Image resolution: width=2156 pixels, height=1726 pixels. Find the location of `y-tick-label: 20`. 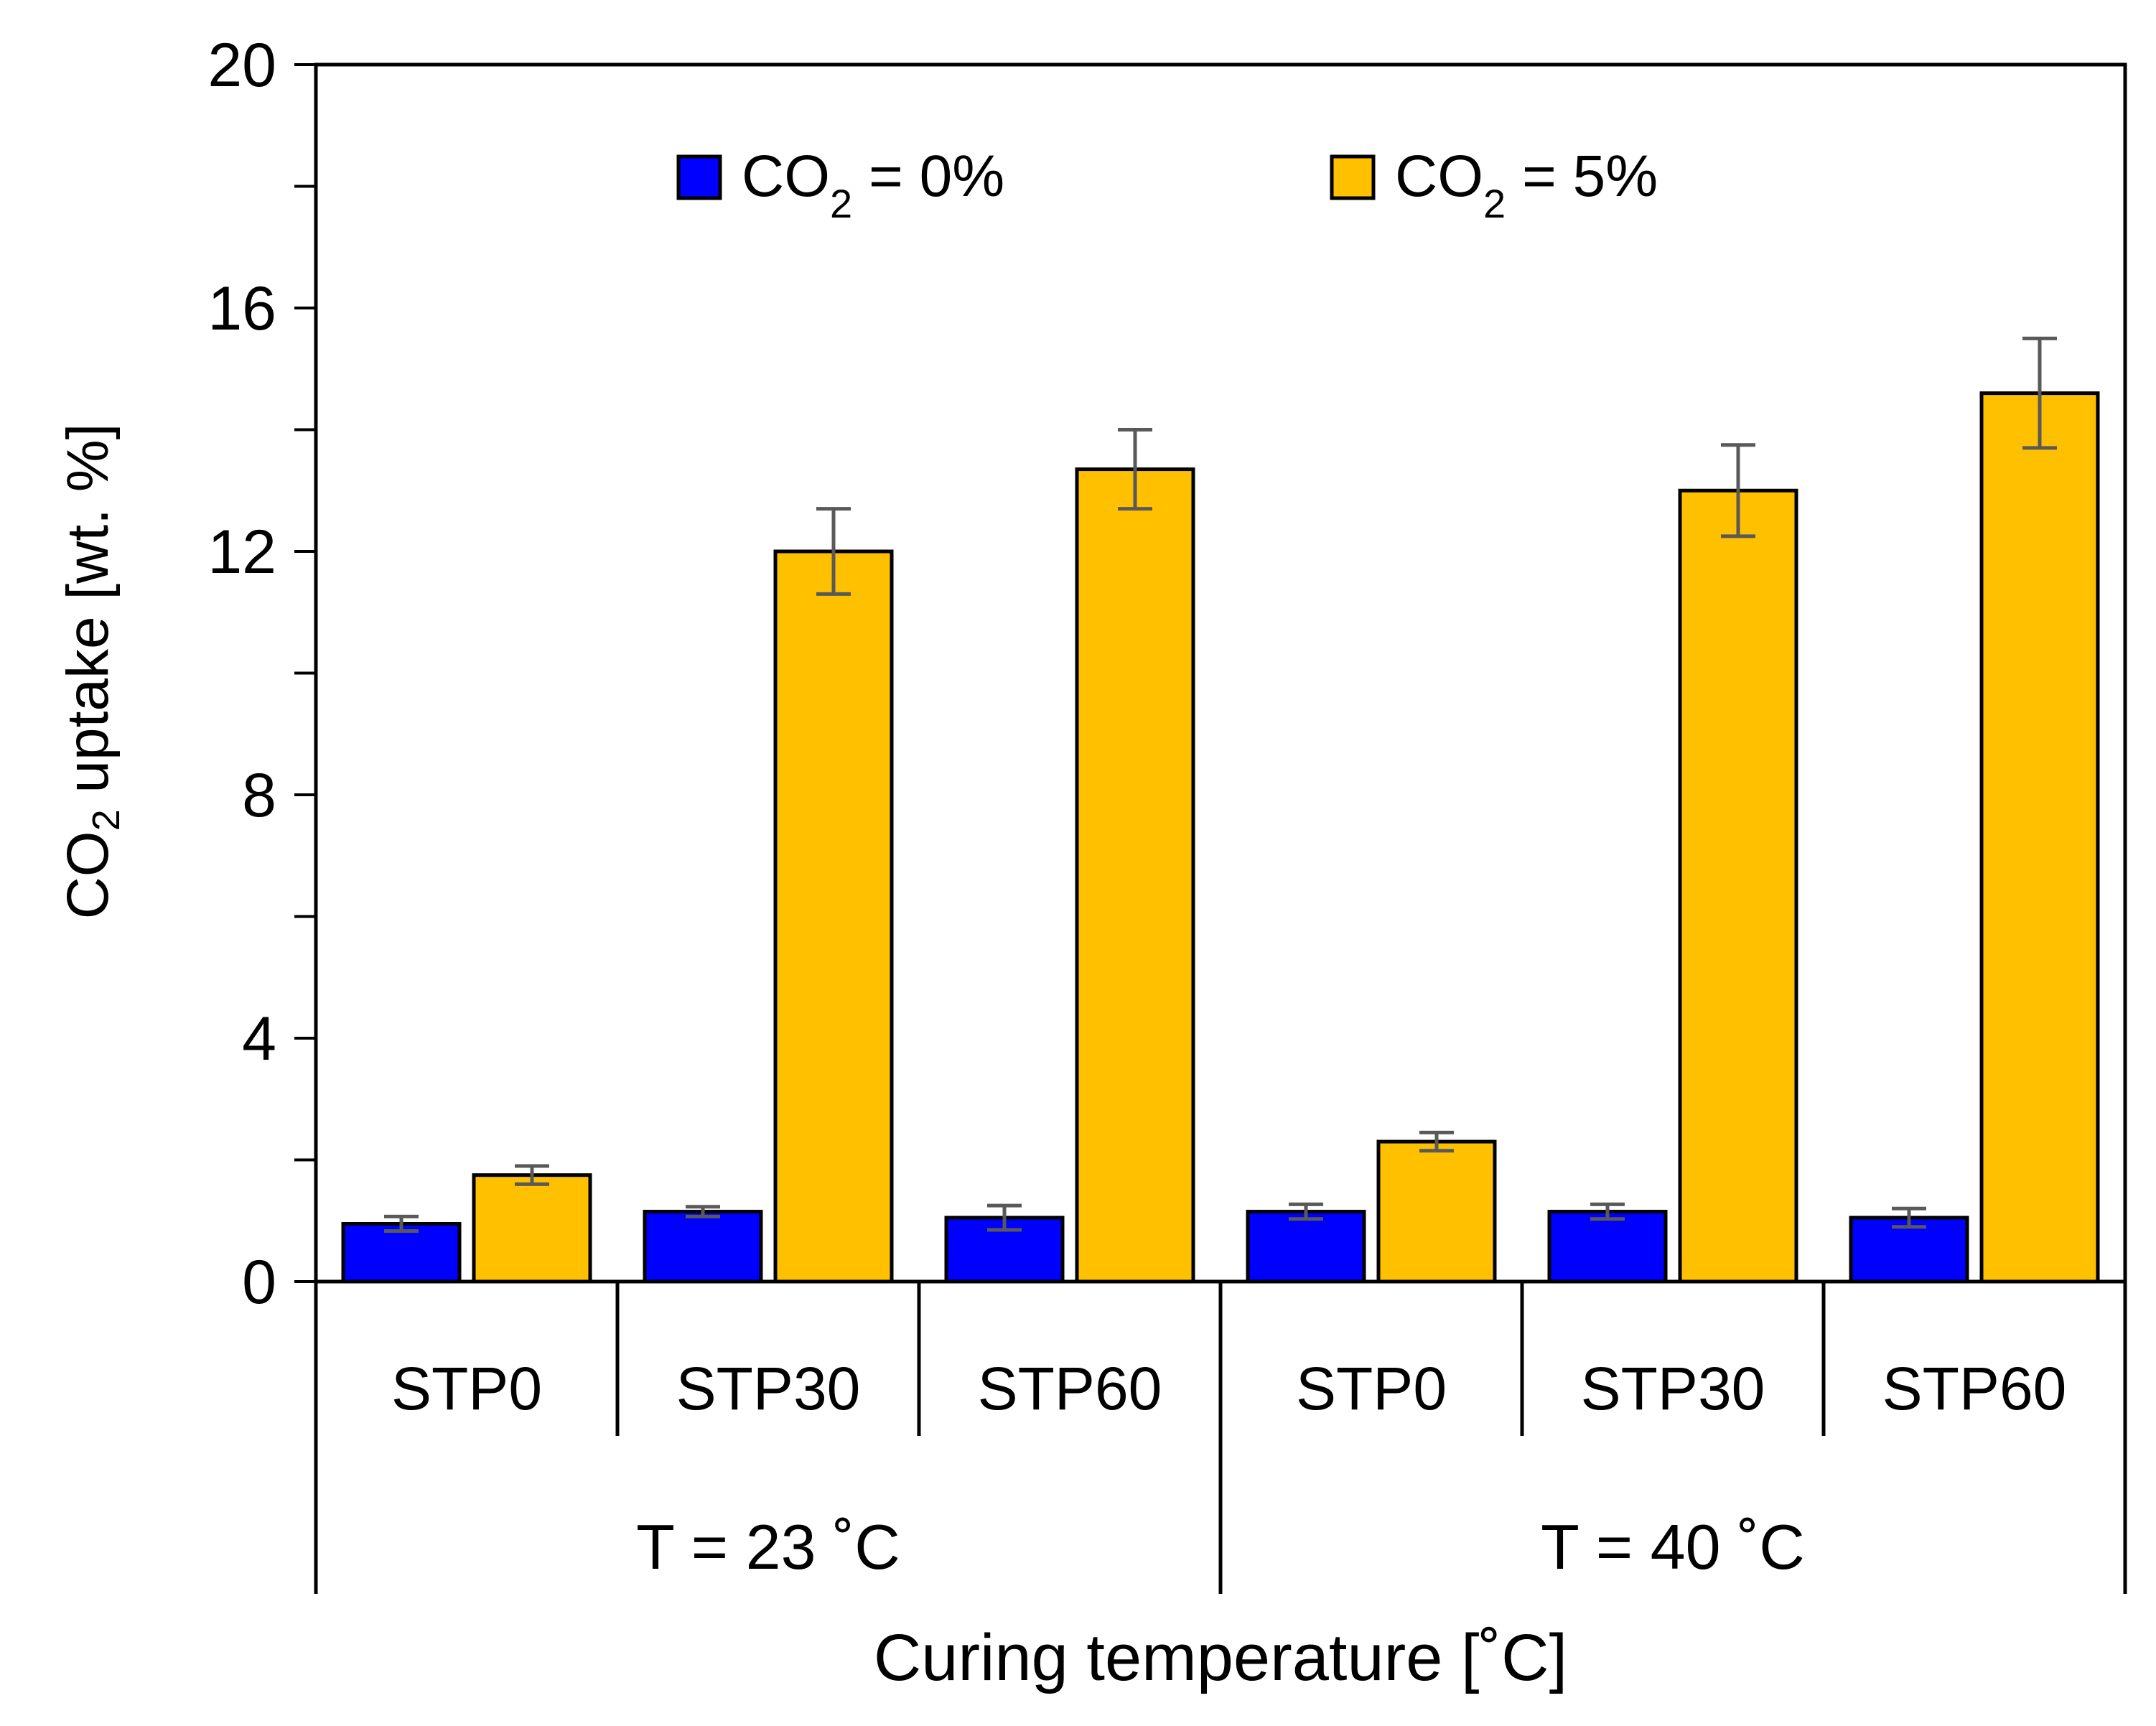

y-tick-label: 20 is located at coordinates (241, 65).